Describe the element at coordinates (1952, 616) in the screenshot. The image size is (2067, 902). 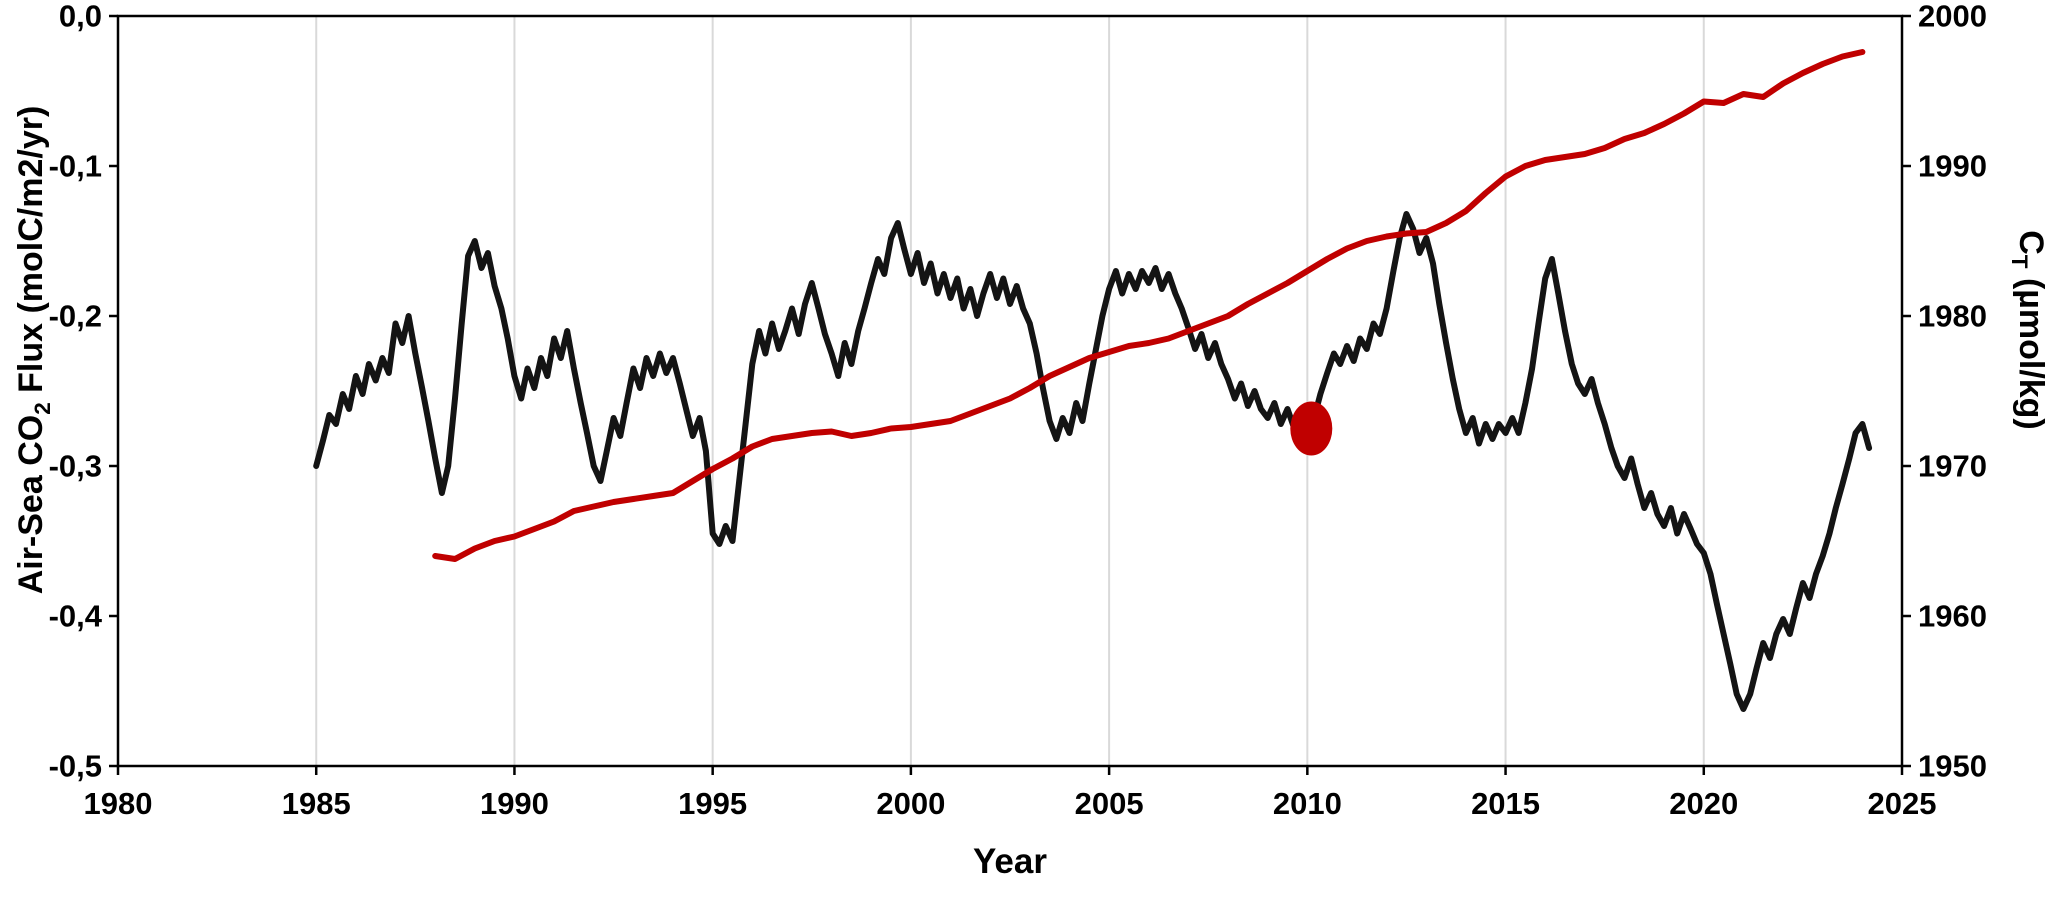
I see `right-tick-label: 1960` at that location.